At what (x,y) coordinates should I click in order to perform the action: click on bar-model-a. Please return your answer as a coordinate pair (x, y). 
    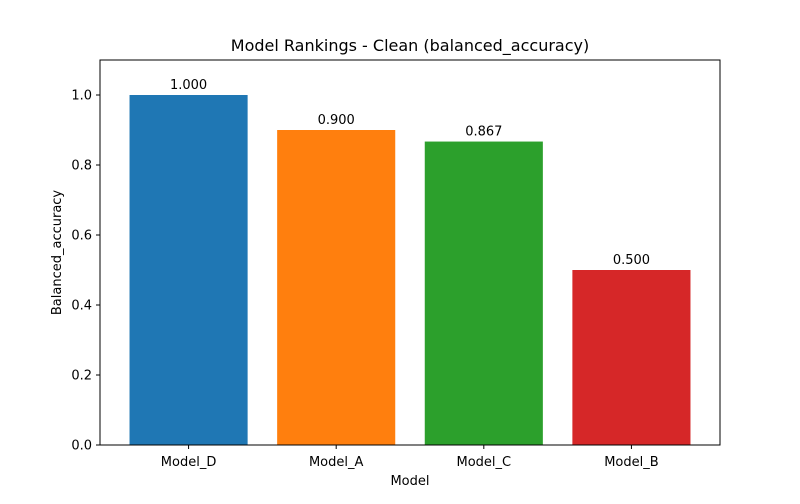
    Looking at the image, I should click on (336, 287).